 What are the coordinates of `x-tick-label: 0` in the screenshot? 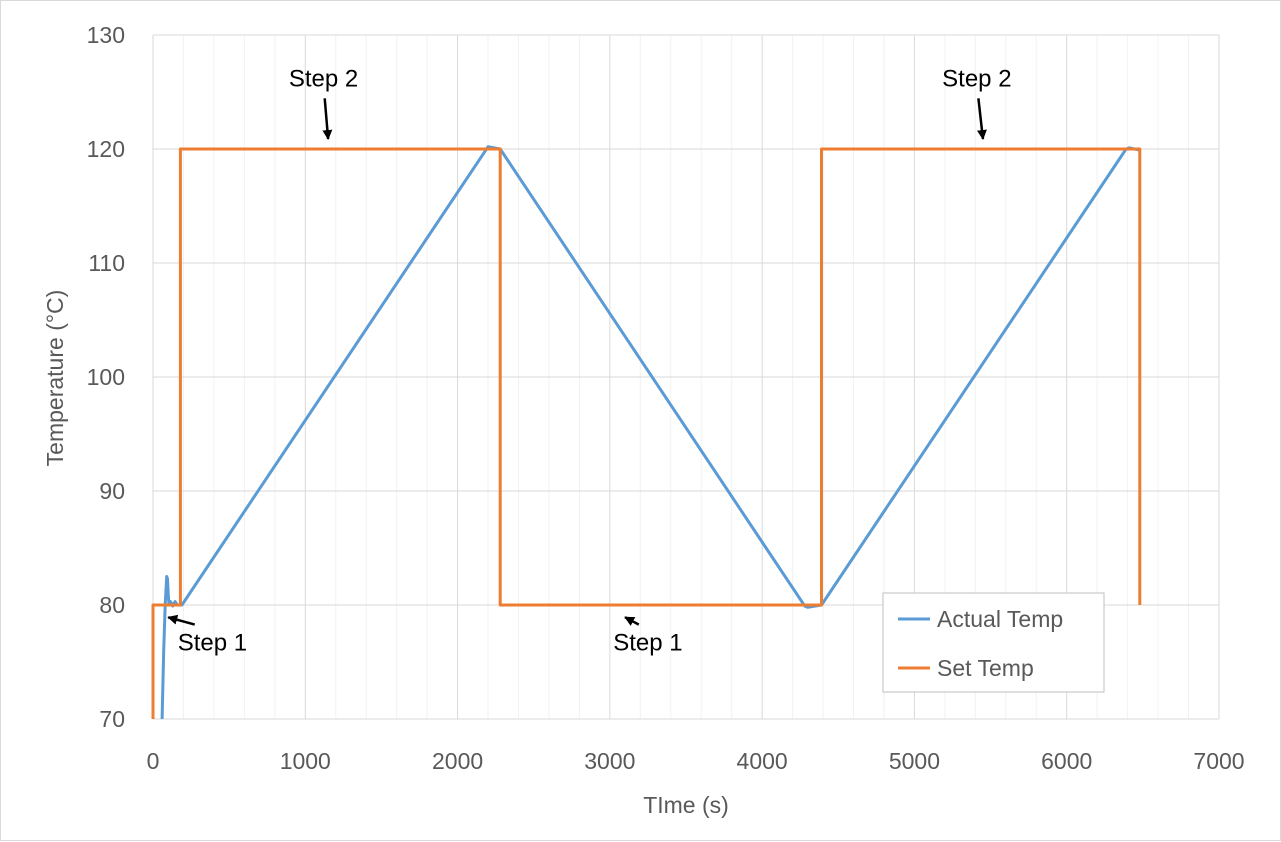 It's located at (153, 761).